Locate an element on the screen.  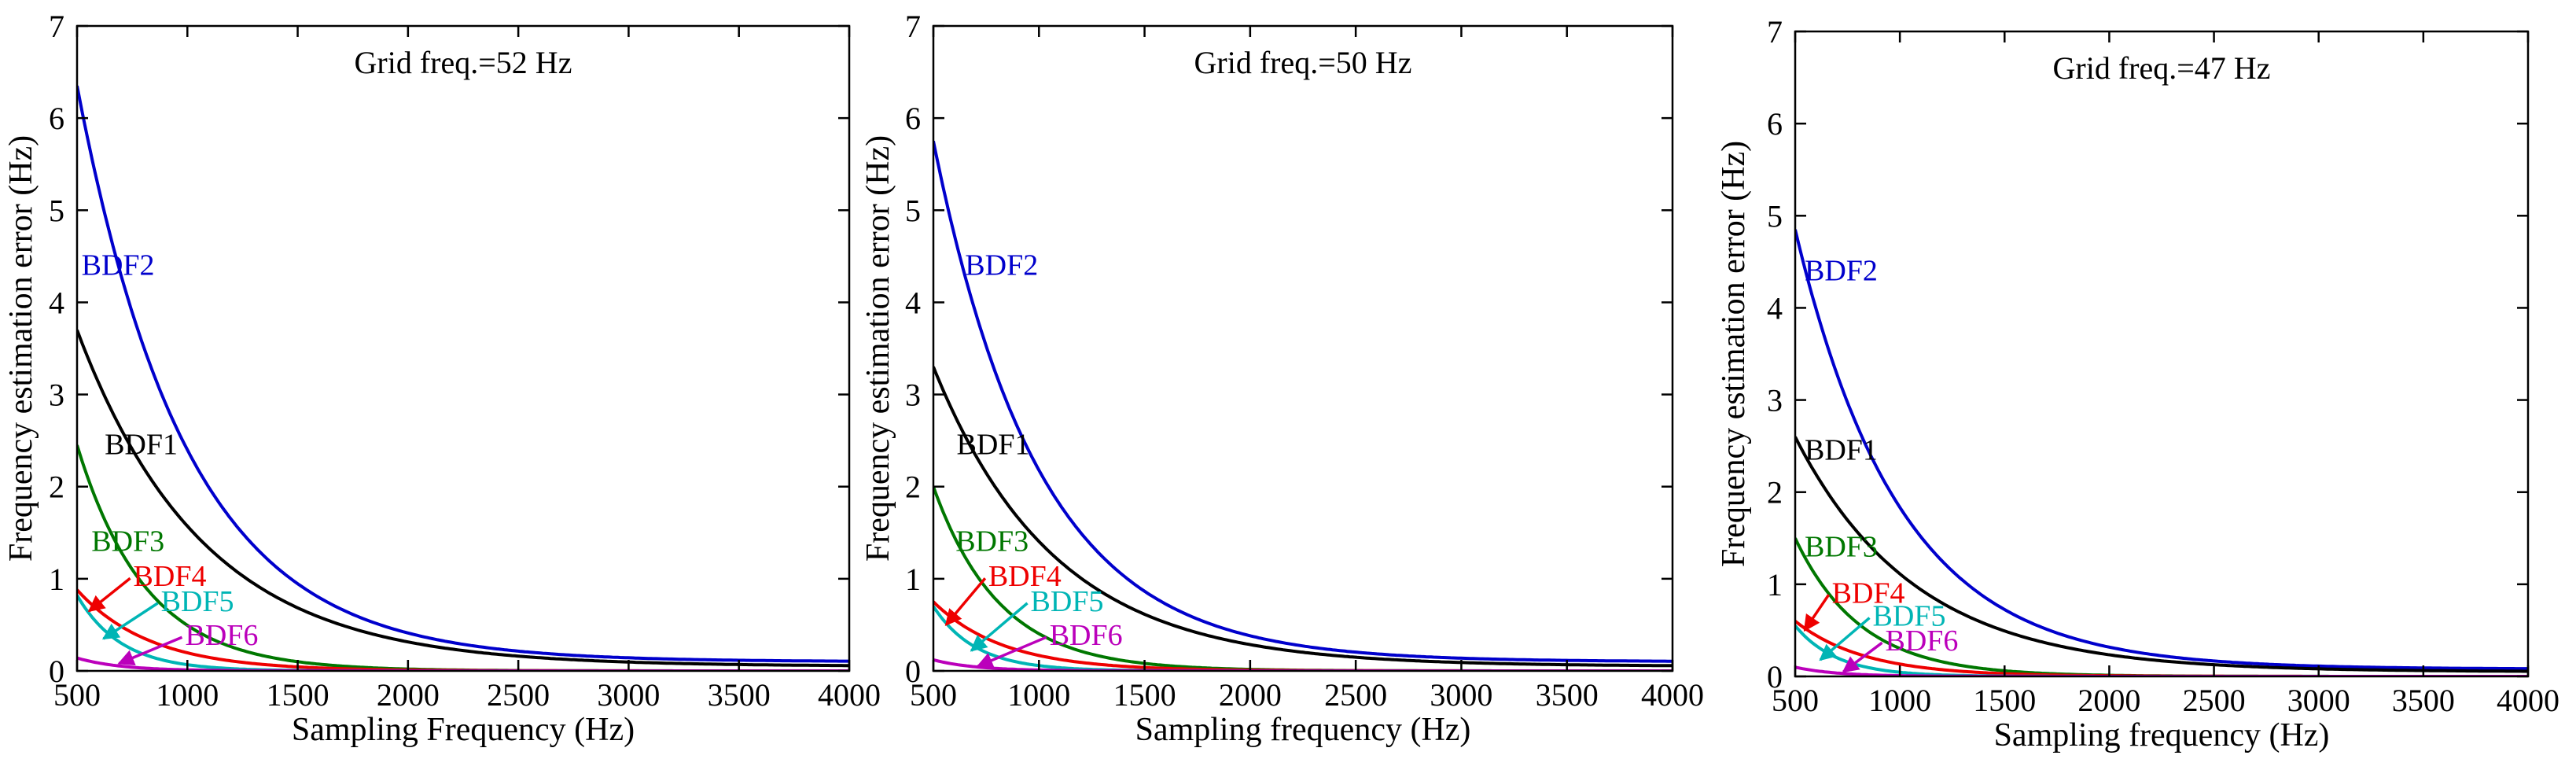
panel-title: Grid freq.=52 Hz is located at coordinates (463, 62).